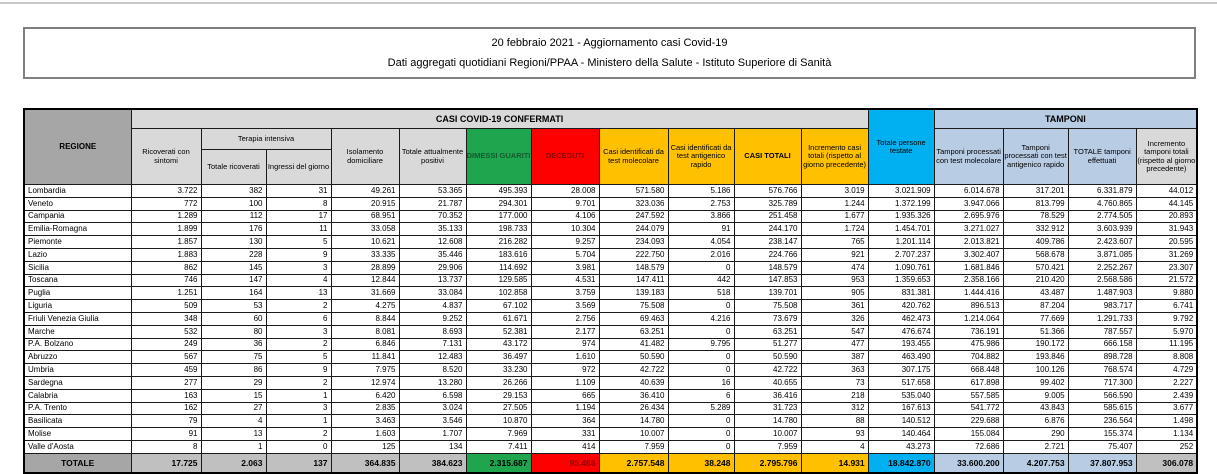 Image resolution: width=1217 pixels, height=474 pixels. I want to click on cell-value: 277, so click(166, 382).